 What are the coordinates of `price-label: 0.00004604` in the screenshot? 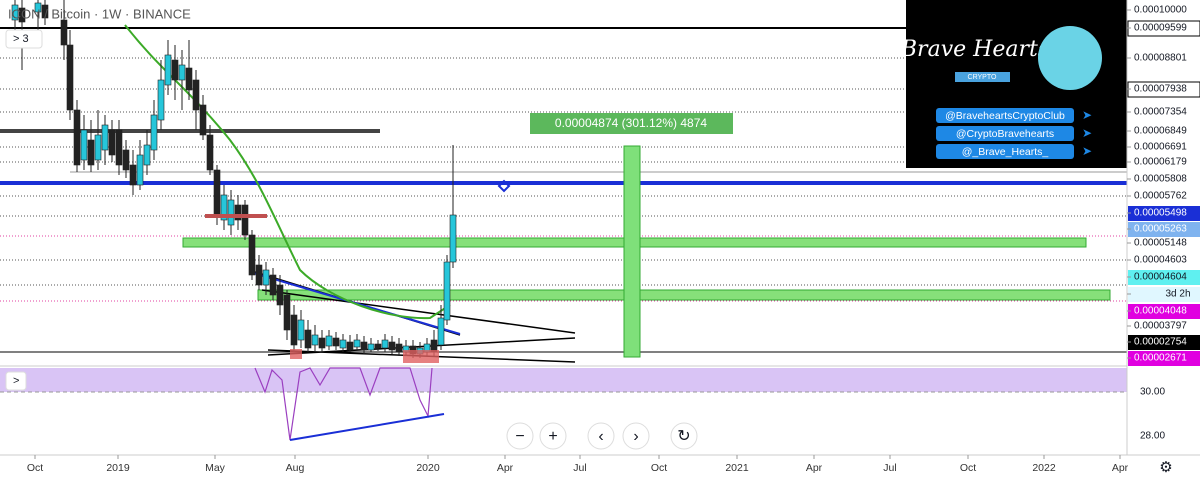 It's located at (1160, 277).